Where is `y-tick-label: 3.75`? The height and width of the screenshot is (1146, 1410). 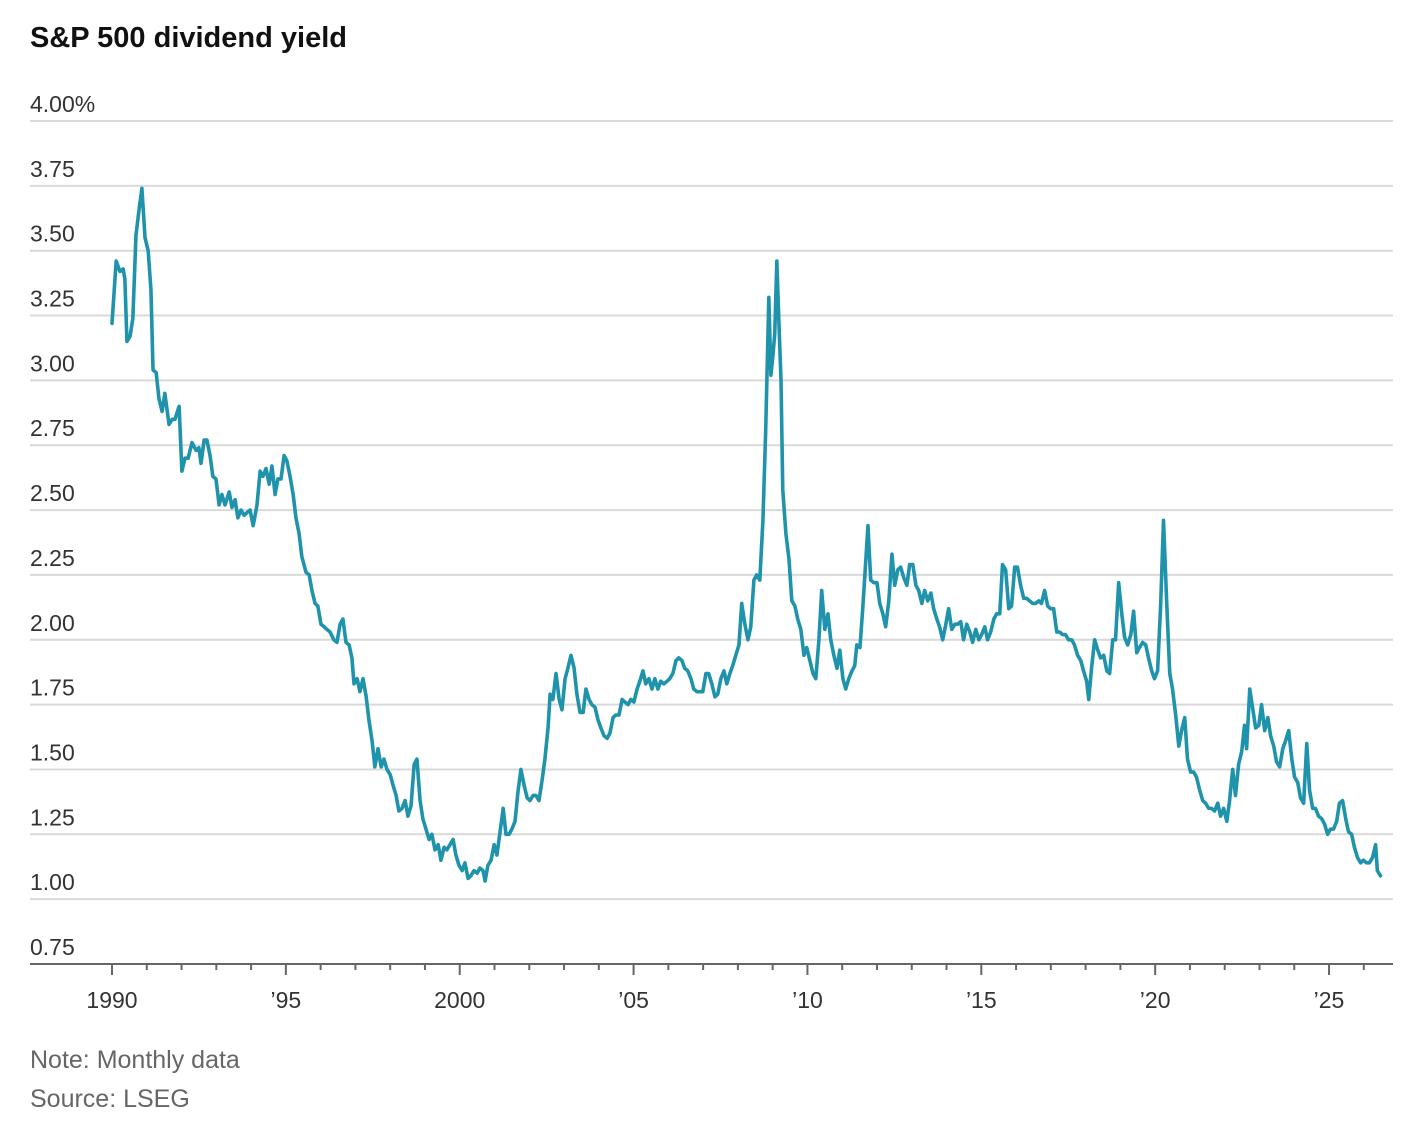 y-tick-label: 3.75 is located at coordinates (52, 169).